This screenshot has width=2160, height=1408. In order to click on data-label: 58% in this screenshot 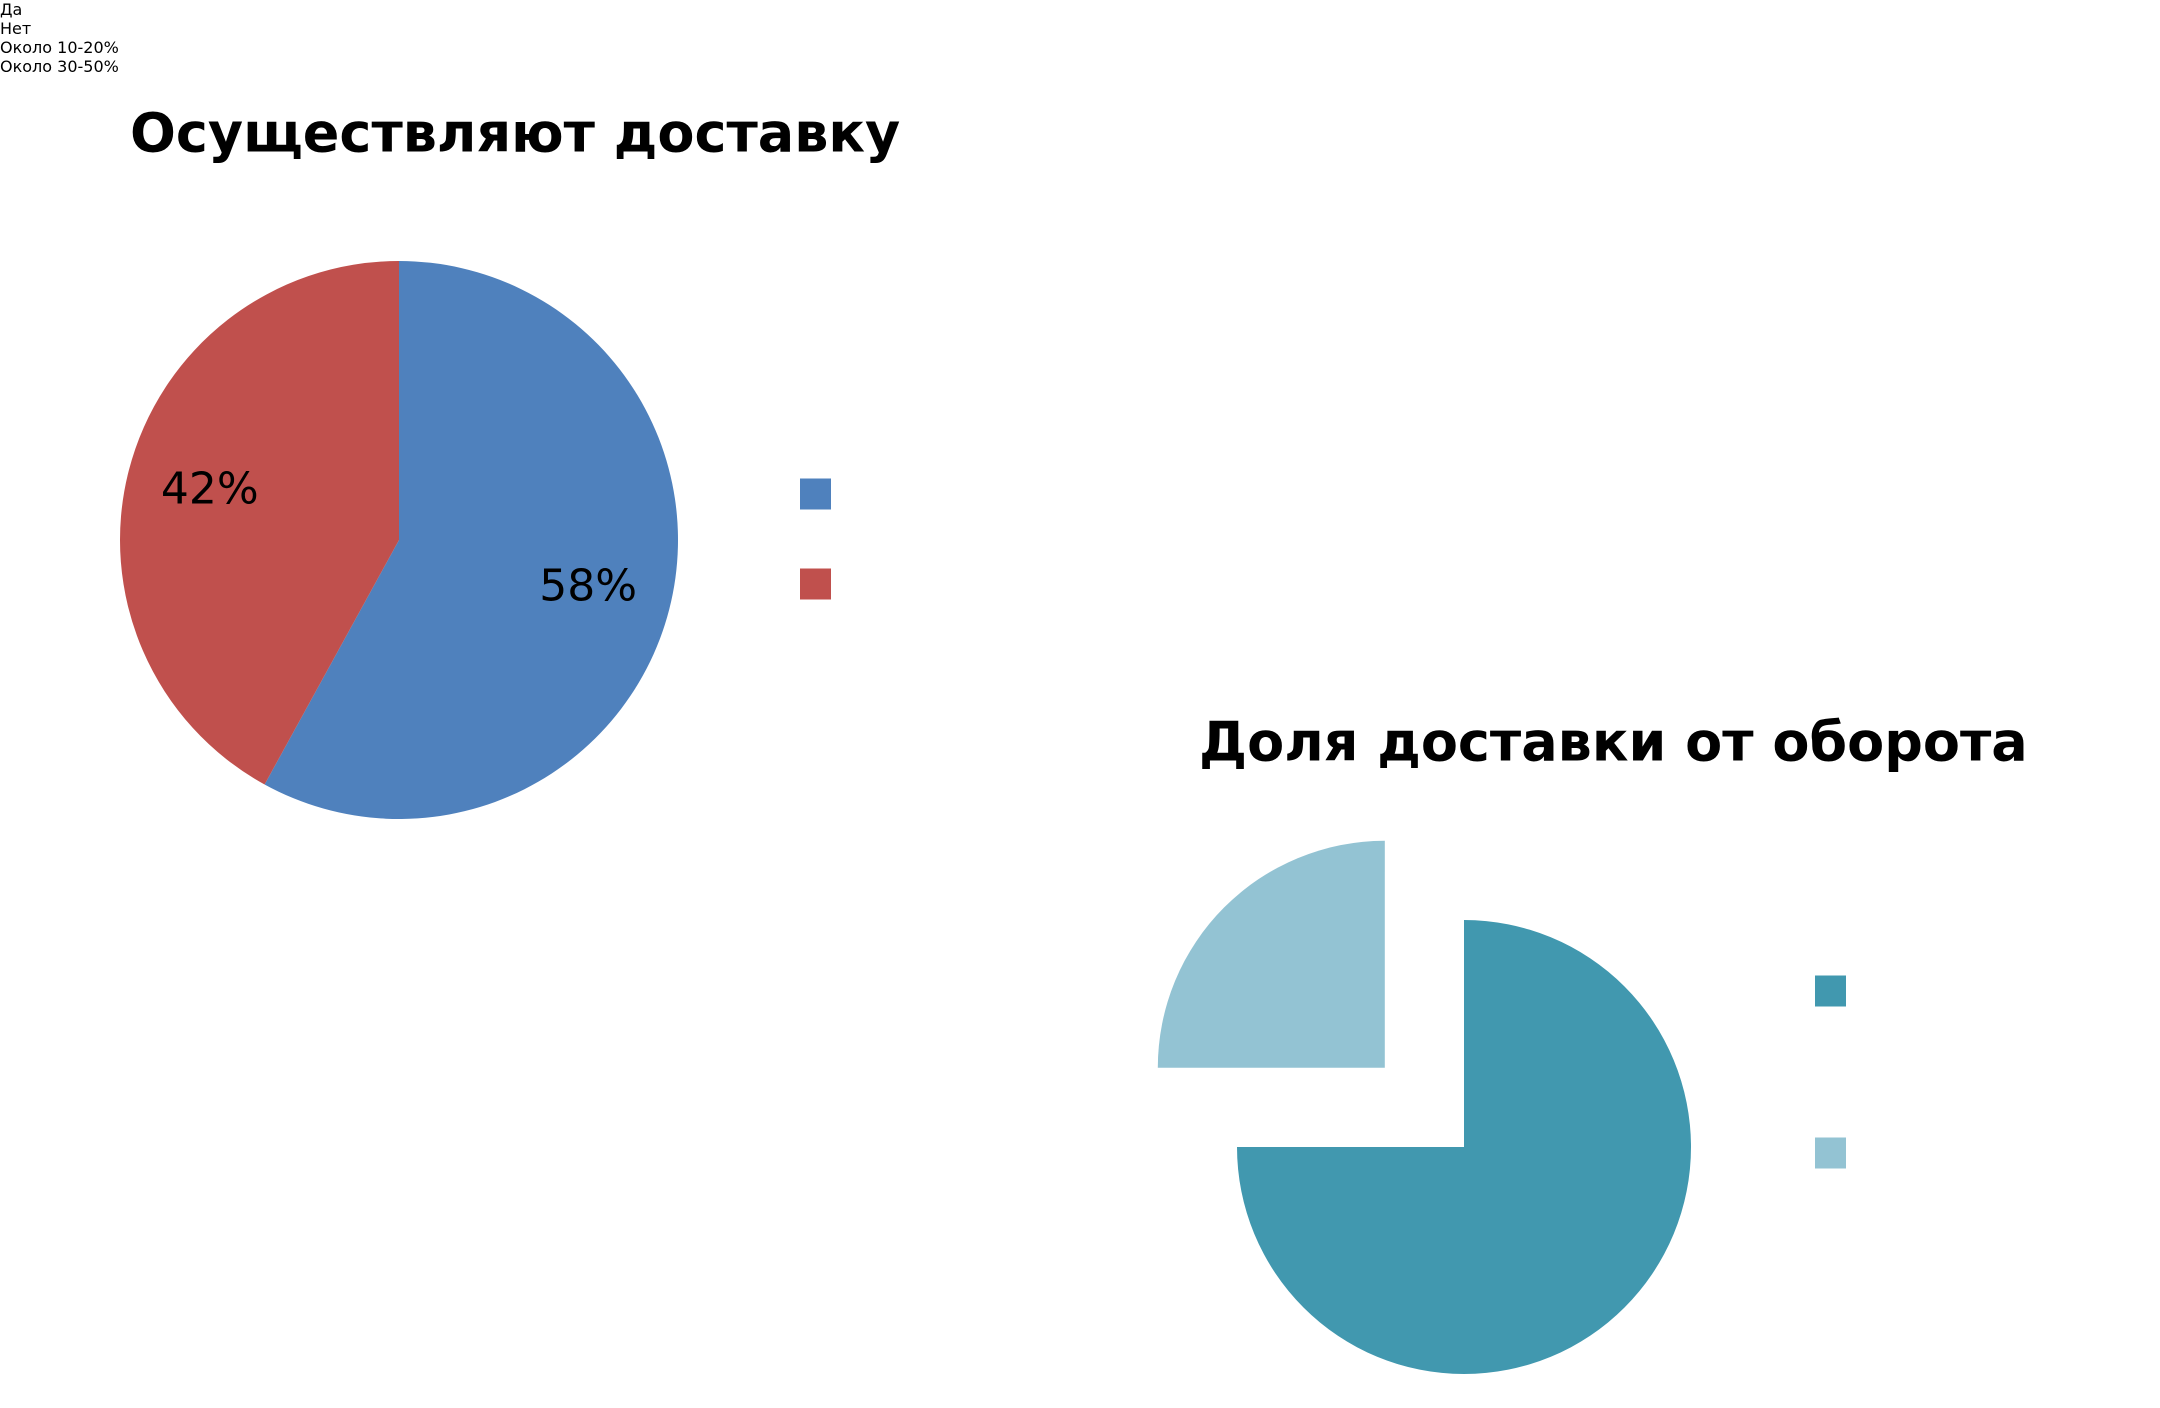, I will do `click(588, 586)`.